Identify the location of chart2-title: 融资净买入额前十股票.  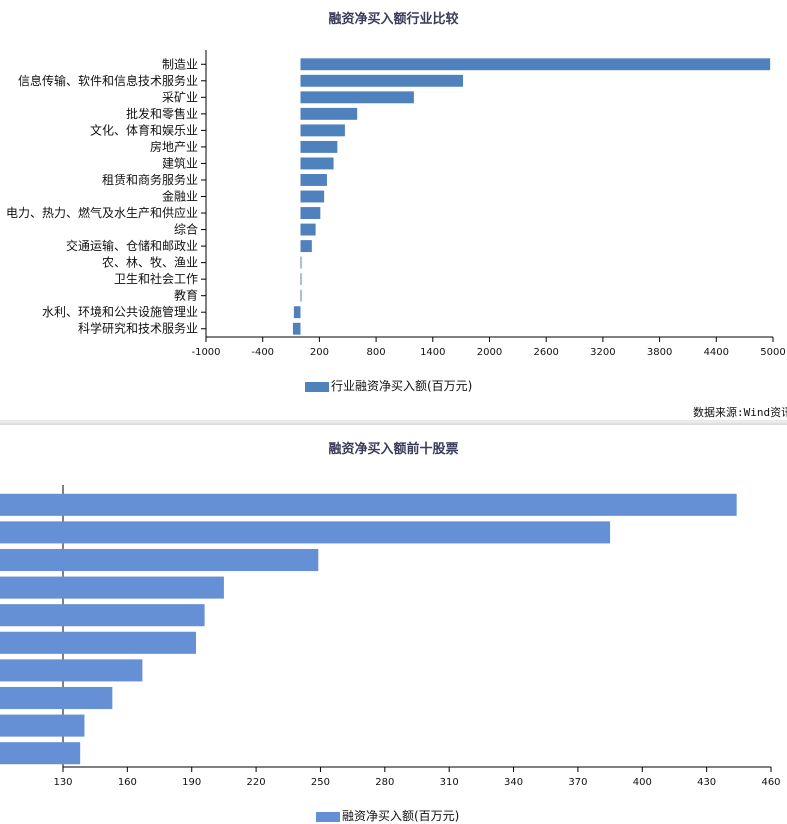
(393, 449).